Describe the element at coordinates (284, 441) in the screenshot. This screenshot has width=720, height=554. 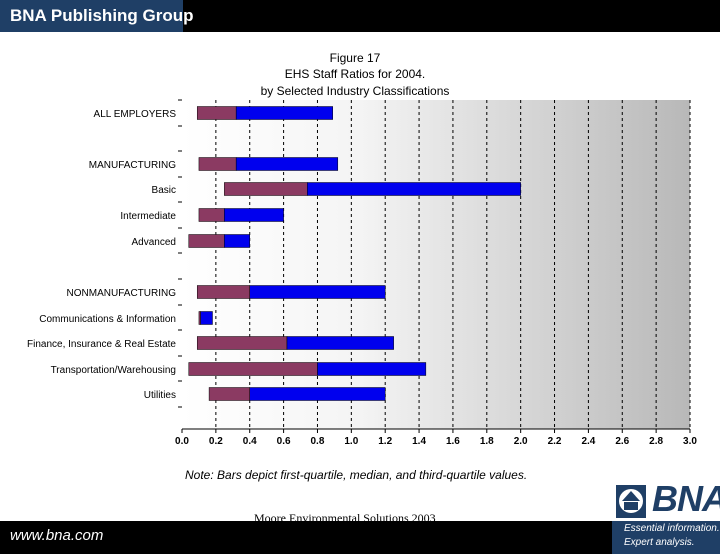
I see `x-tick-label: 0.6` at that location.